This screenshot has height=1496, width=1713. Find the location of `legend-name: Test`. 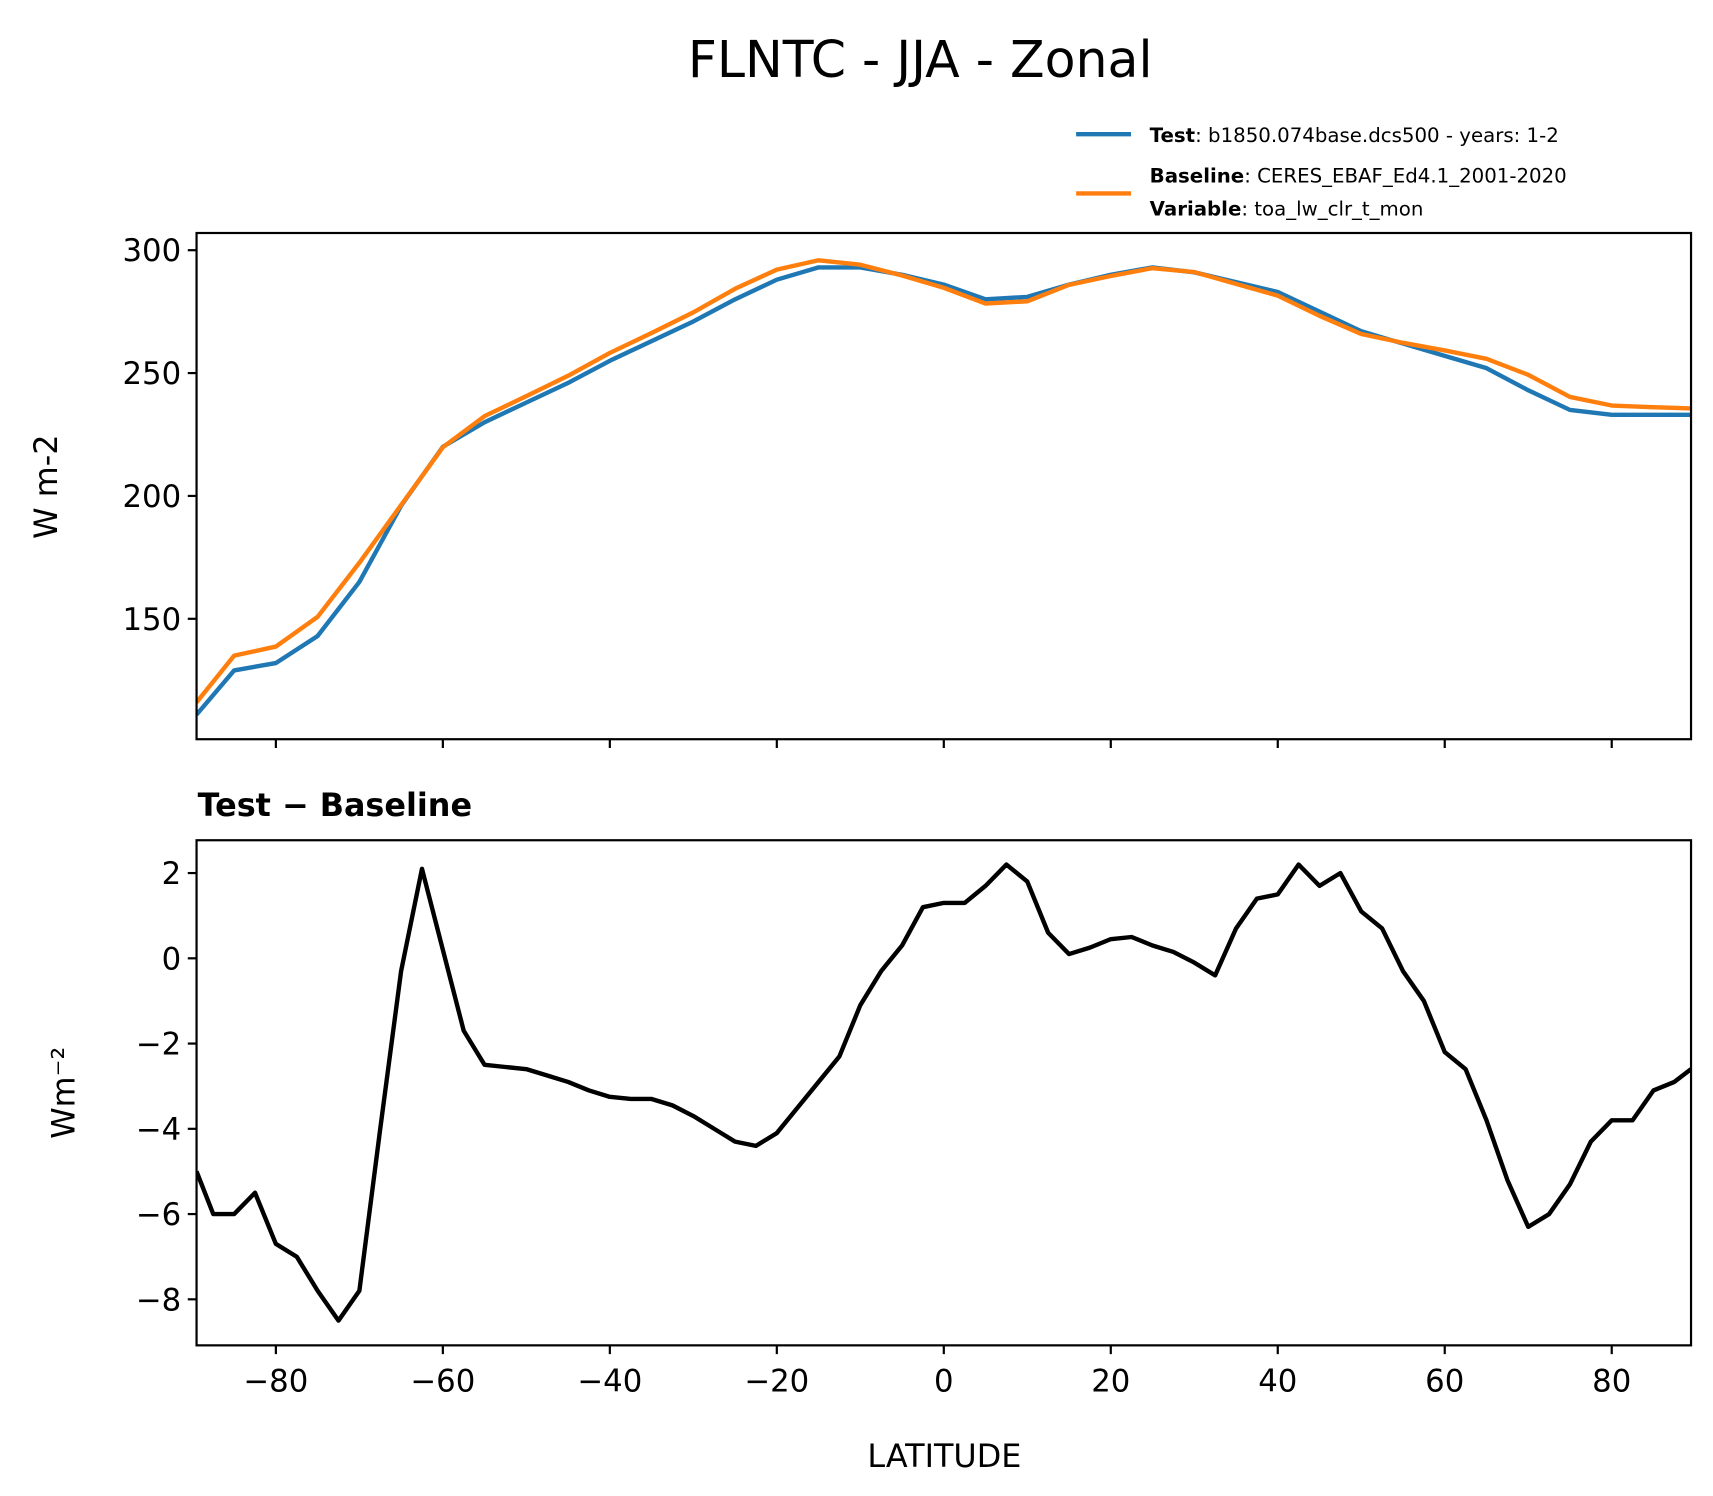

legend-name: Test is located at coordinates (1172, 135).